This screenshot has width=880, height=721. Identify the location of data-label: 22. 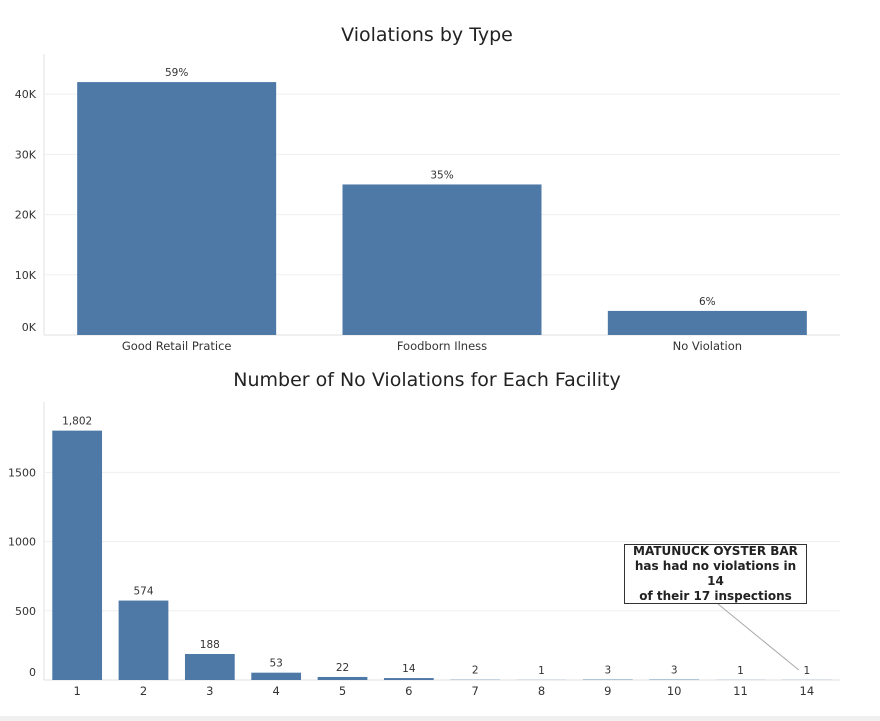
(342, 668).